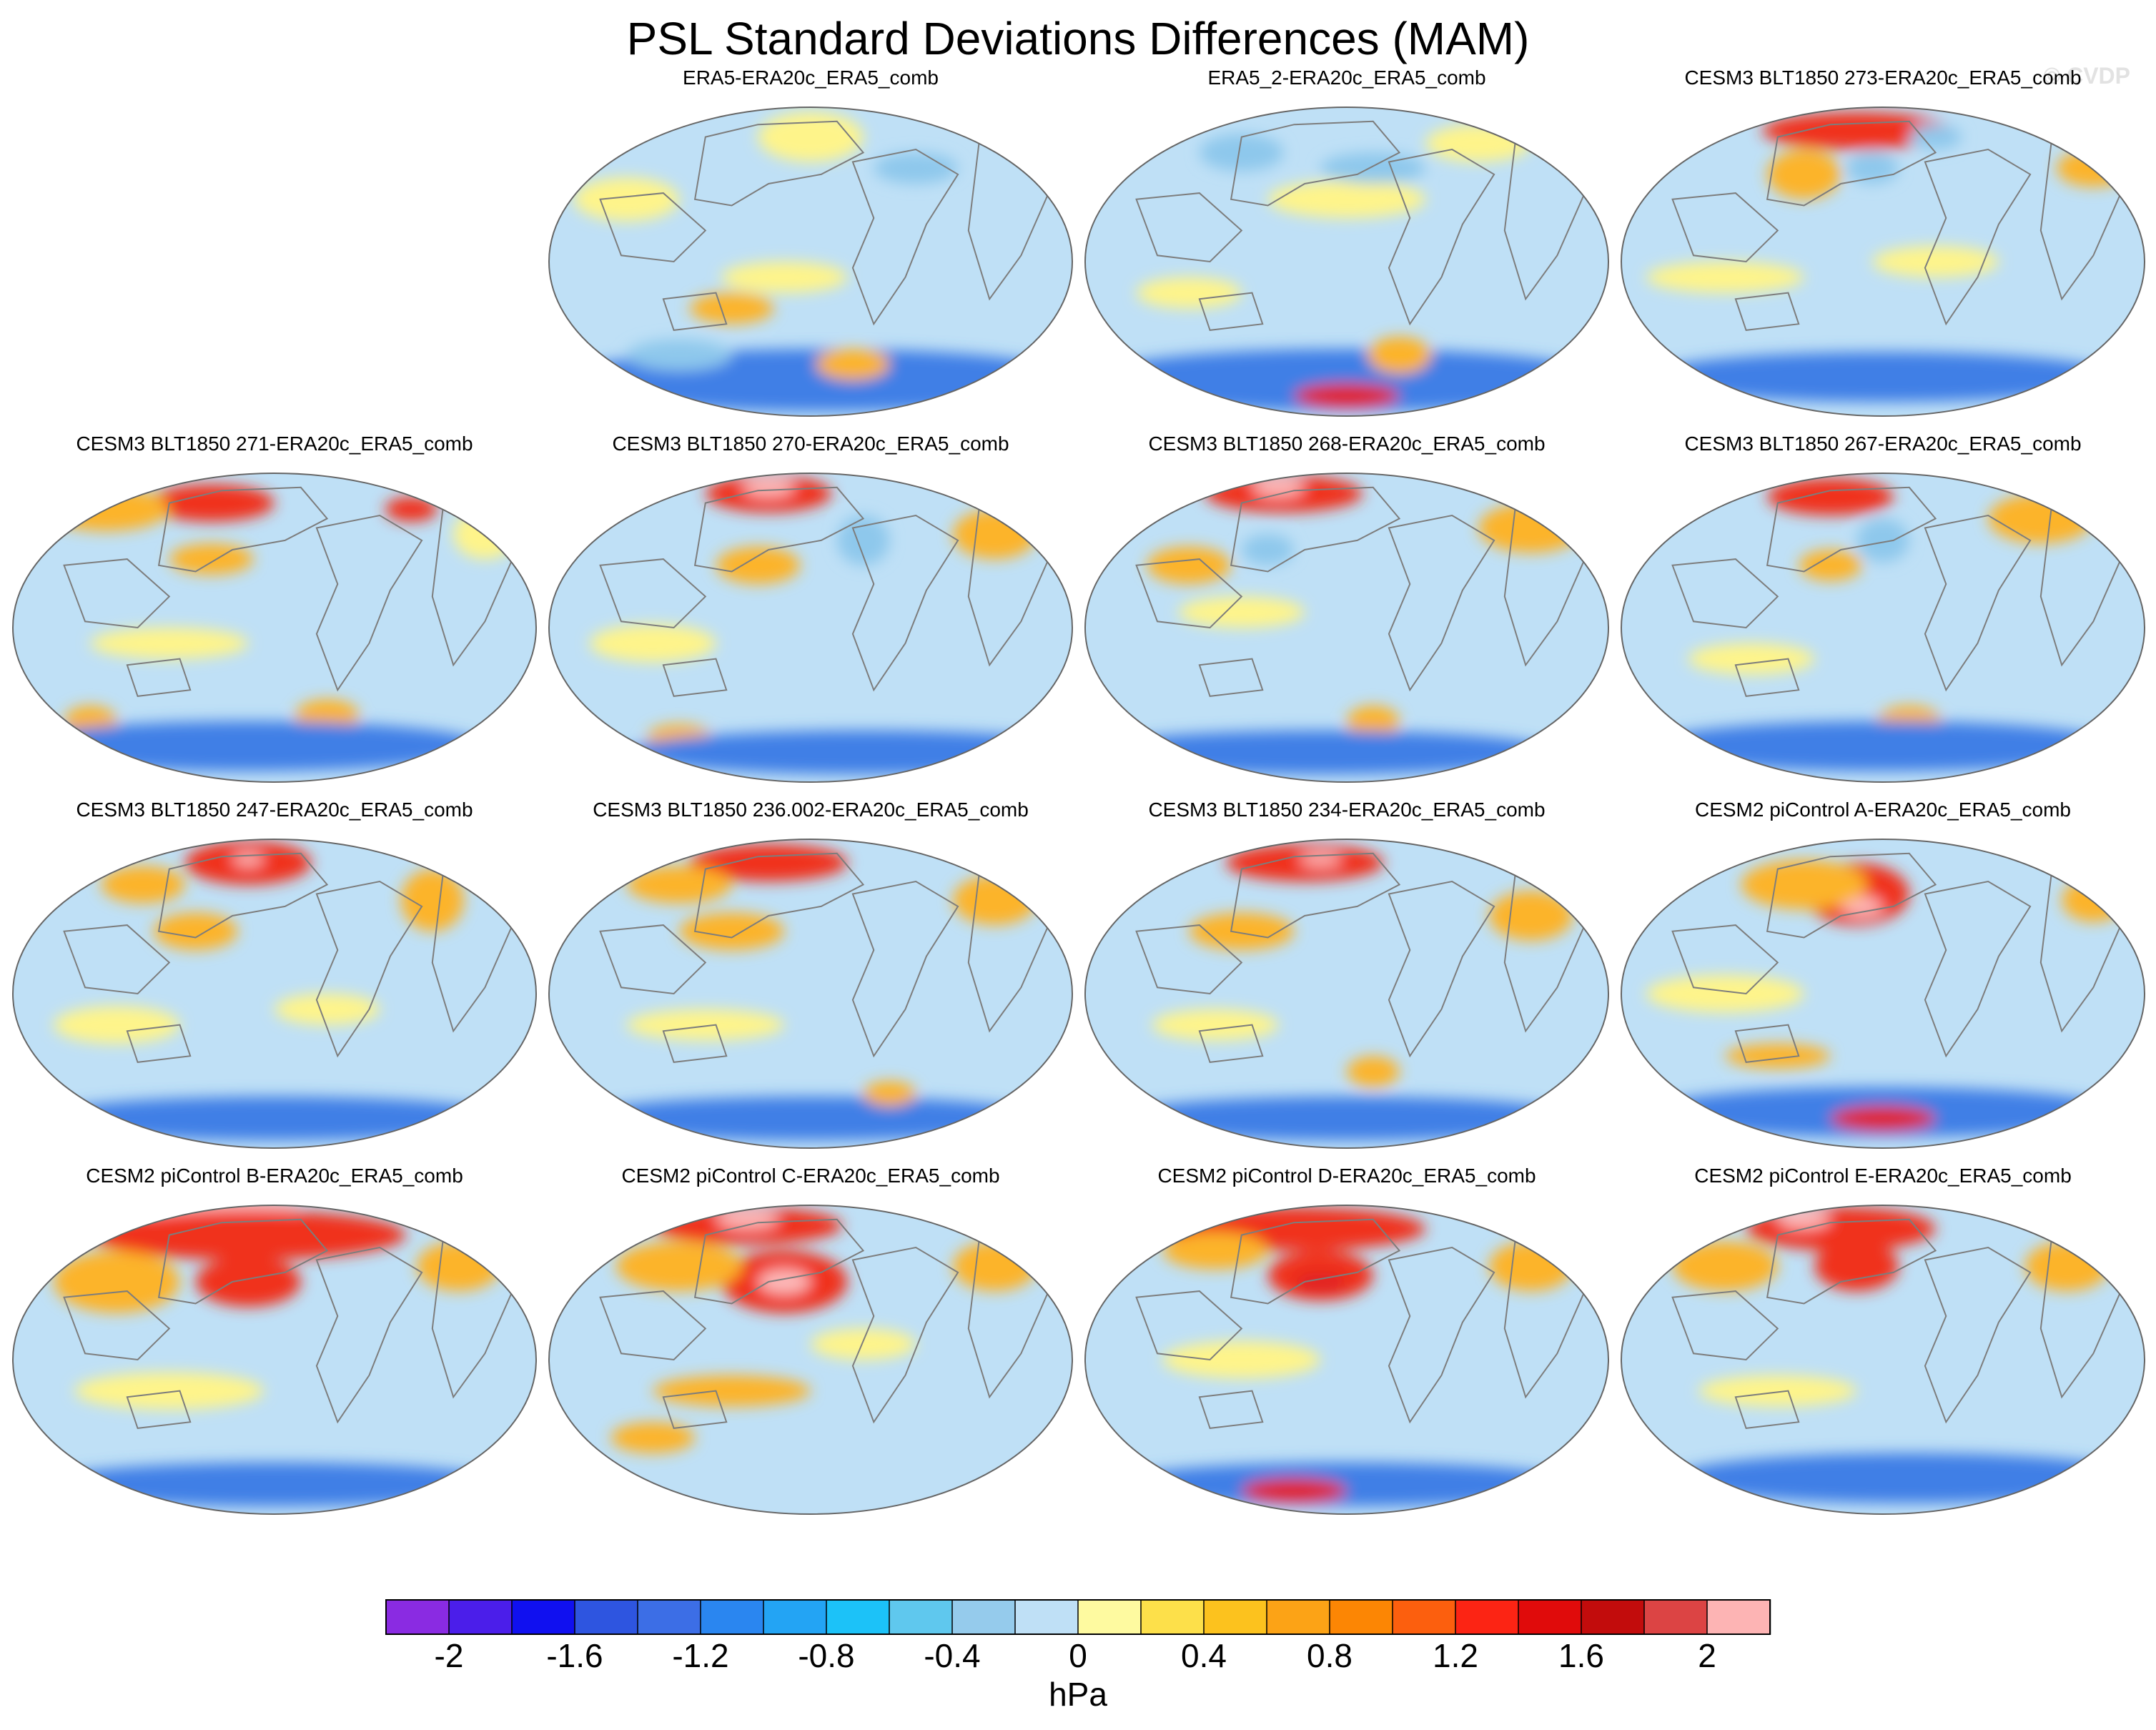  I want to click on panel-title: CESM3 BLT1850 270-ERA20c_ERA5_comb, so click(810, 443).